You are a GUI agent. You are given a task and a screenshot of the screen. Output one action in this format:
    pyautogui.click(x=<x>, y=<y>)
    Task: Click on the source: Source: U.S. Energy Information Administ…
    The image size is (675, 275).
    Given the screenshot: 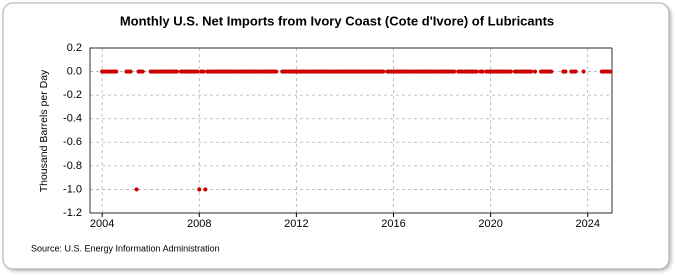 What is the action you would take?
    pyautogui.click(x=125, y=248)
    